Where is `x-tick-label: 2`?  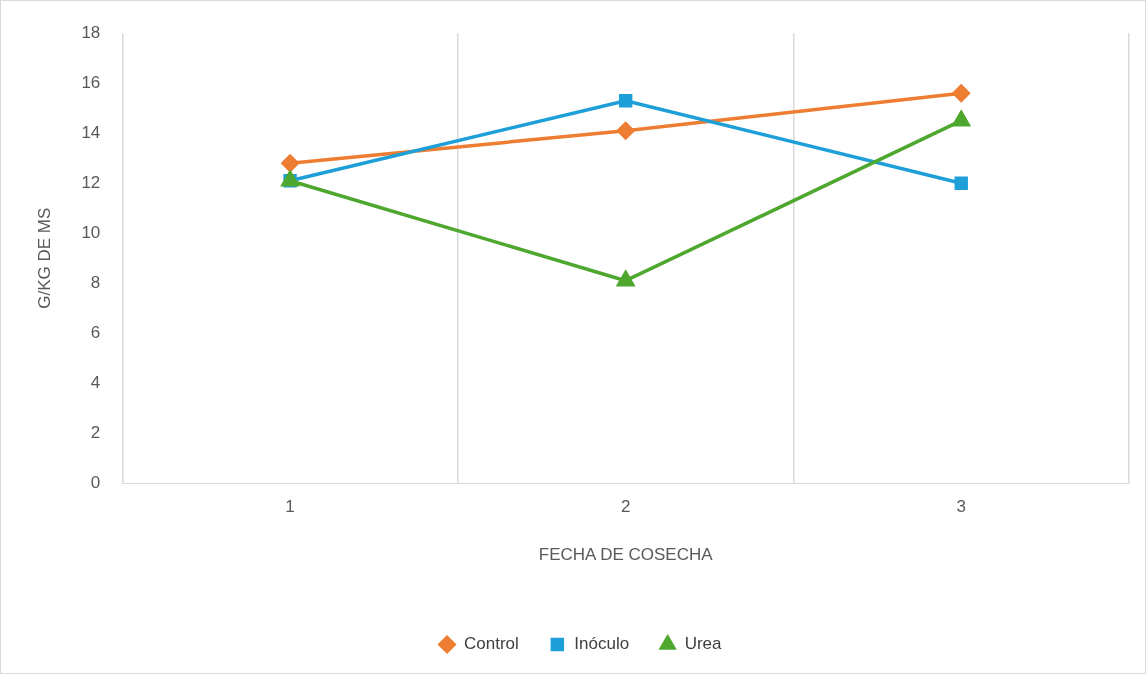 x-tick-label: 2 is located at coordinates (625, 507).